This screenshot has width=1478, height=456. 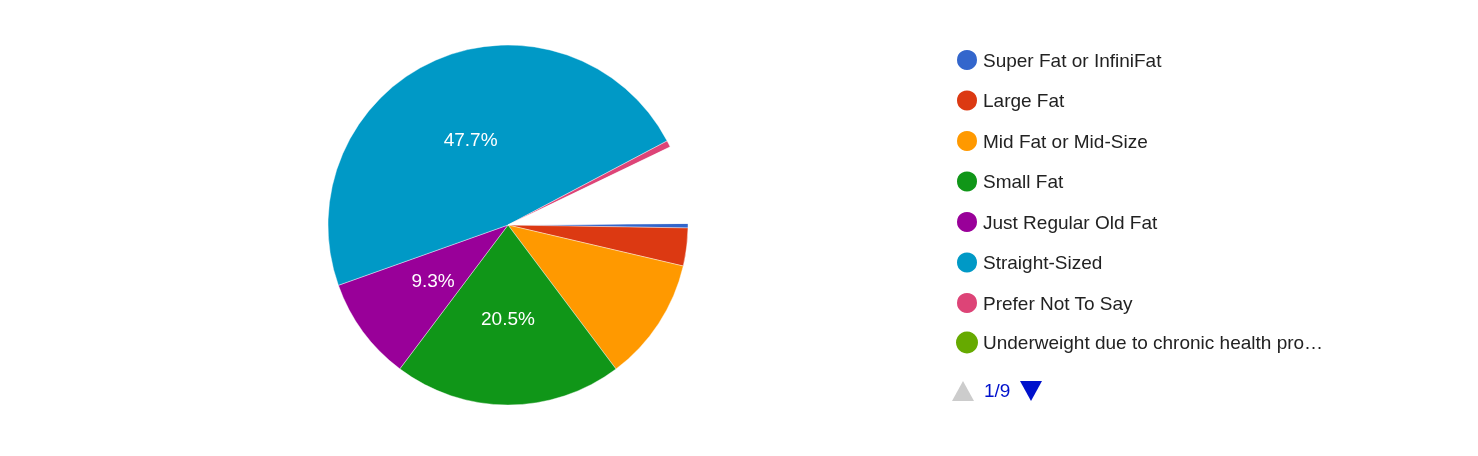 I want to click on data-label: 9.3%, so click(x=433, y=280).